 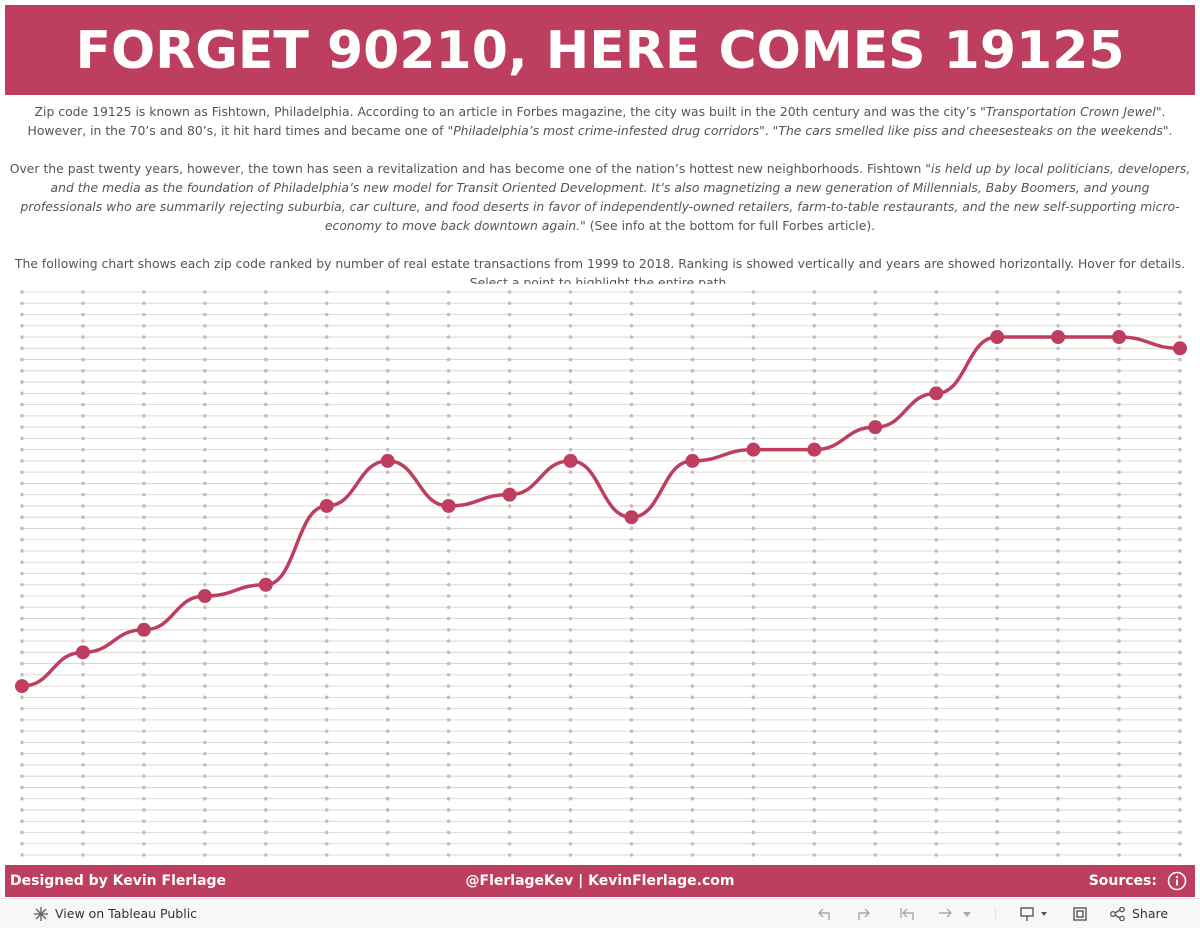 What do you see at coordinates (1118, 914) in the screenshot?
I see `share-icon` at bounding box center [1118, 914].